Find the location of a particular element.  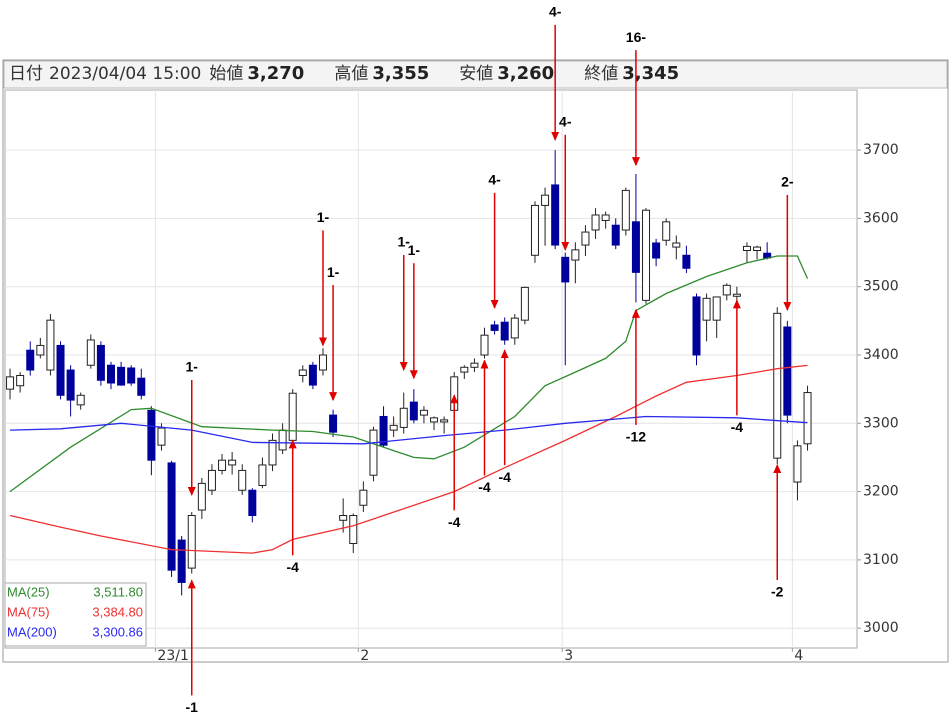

field-value: 3,260 is located at coordinates (525, 73).